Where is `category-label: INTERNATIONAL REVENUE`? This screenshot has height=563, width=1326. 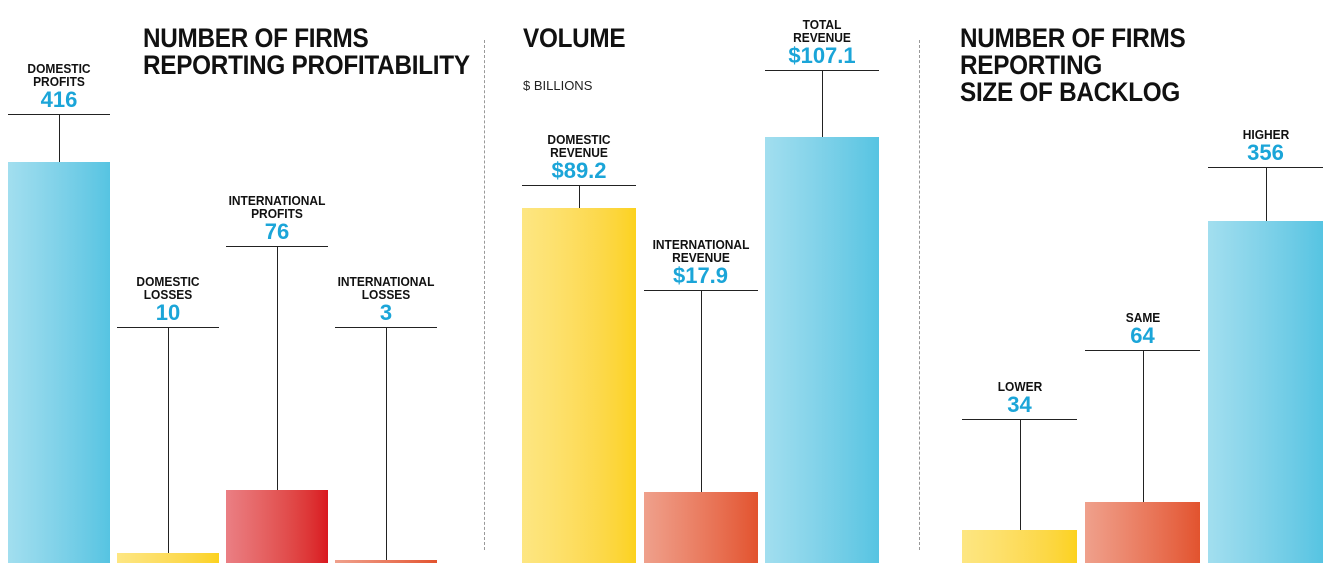
category-label: INTERNATIONAL REVENUE is located at coordinates (700, 251).